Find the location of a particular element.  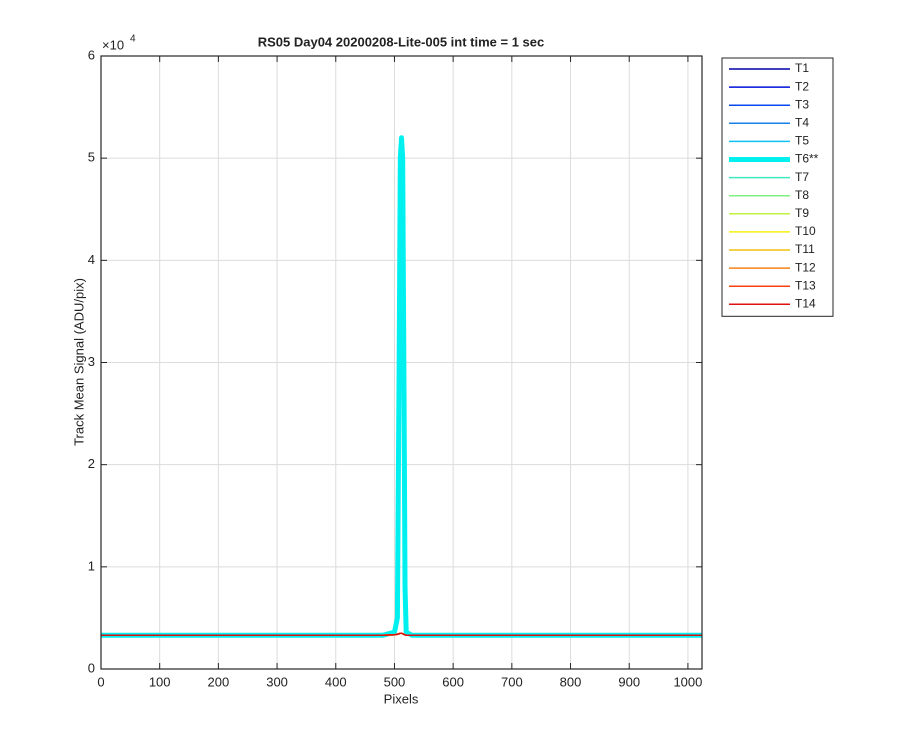

legend-box is located at coordinates (777, 187).